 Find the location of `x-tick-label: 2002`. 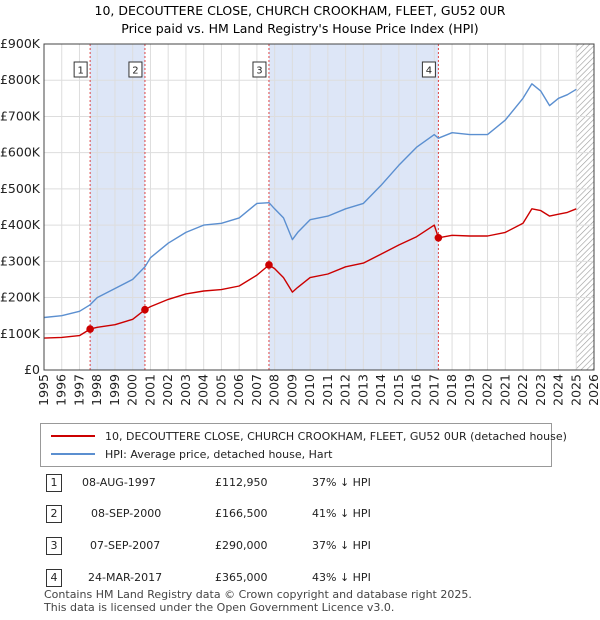

x-tick-label: 2002 is located at coordinates (167, 390).